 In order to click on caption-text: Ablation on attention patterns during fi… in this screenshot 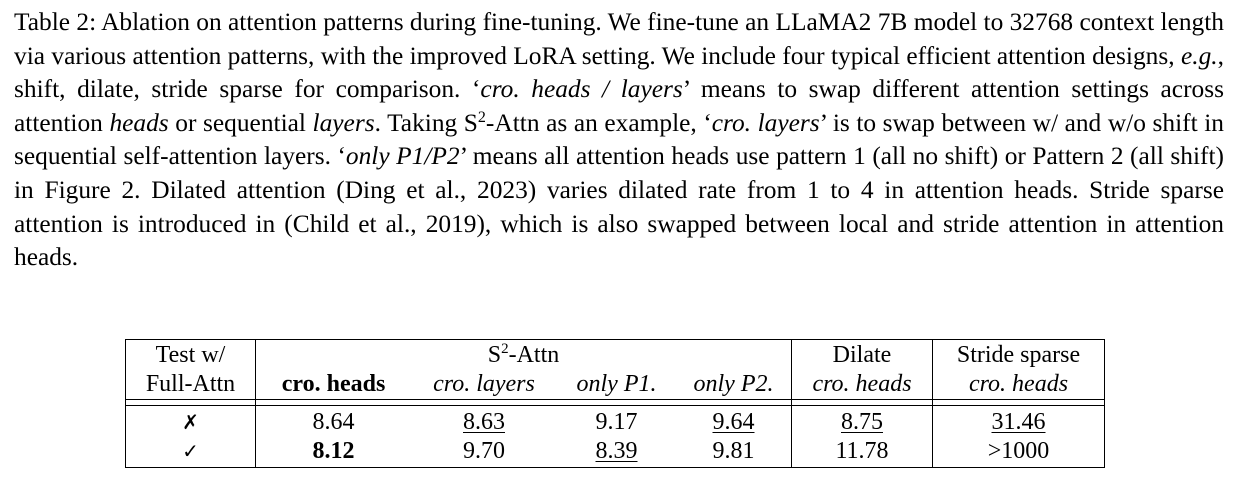, I will do `click(619, 39)`.